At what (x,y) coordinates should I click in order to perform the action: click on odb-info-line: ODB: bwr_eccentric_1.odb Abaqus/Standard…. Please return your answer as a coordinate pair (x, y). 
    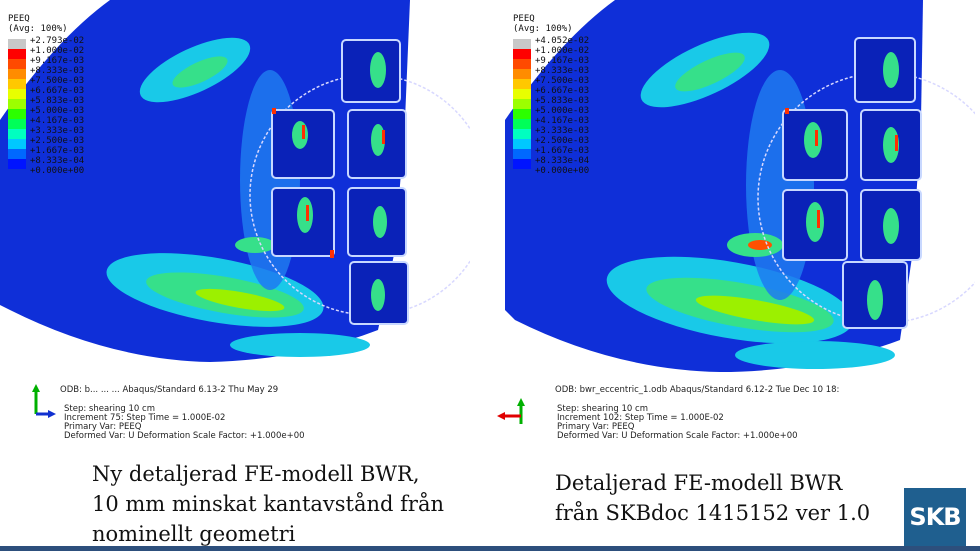
    Looking at the image, I should click on (697, 390).